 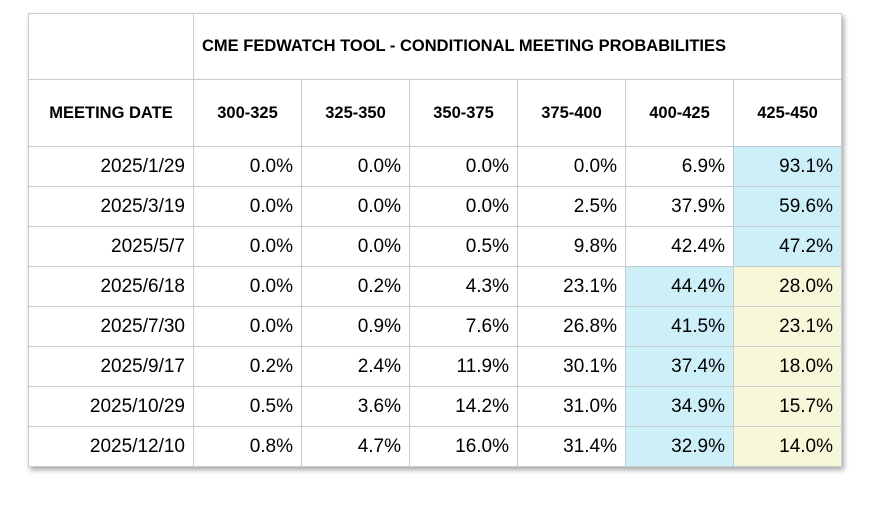 What do you see at coordinates (111, 113) in the screenshot?
I see `column-header: MEETING DATE` at bounding box center [111, 113].